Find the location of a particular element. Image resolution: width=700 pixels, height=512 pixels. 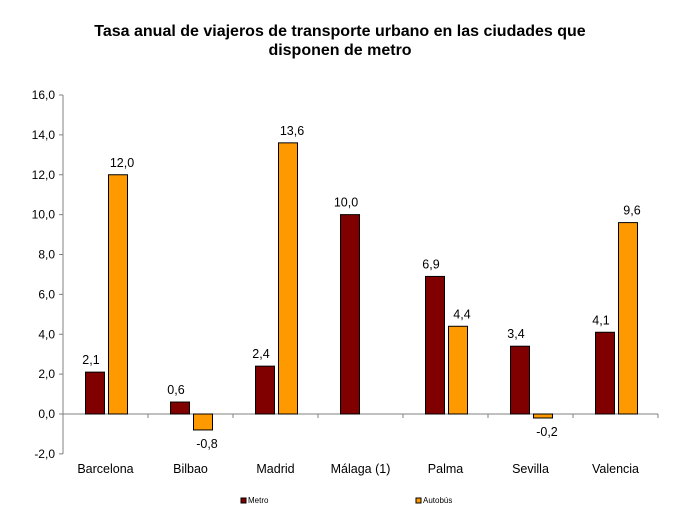

data-label: 0,6 is located at coordinates (175, 390).